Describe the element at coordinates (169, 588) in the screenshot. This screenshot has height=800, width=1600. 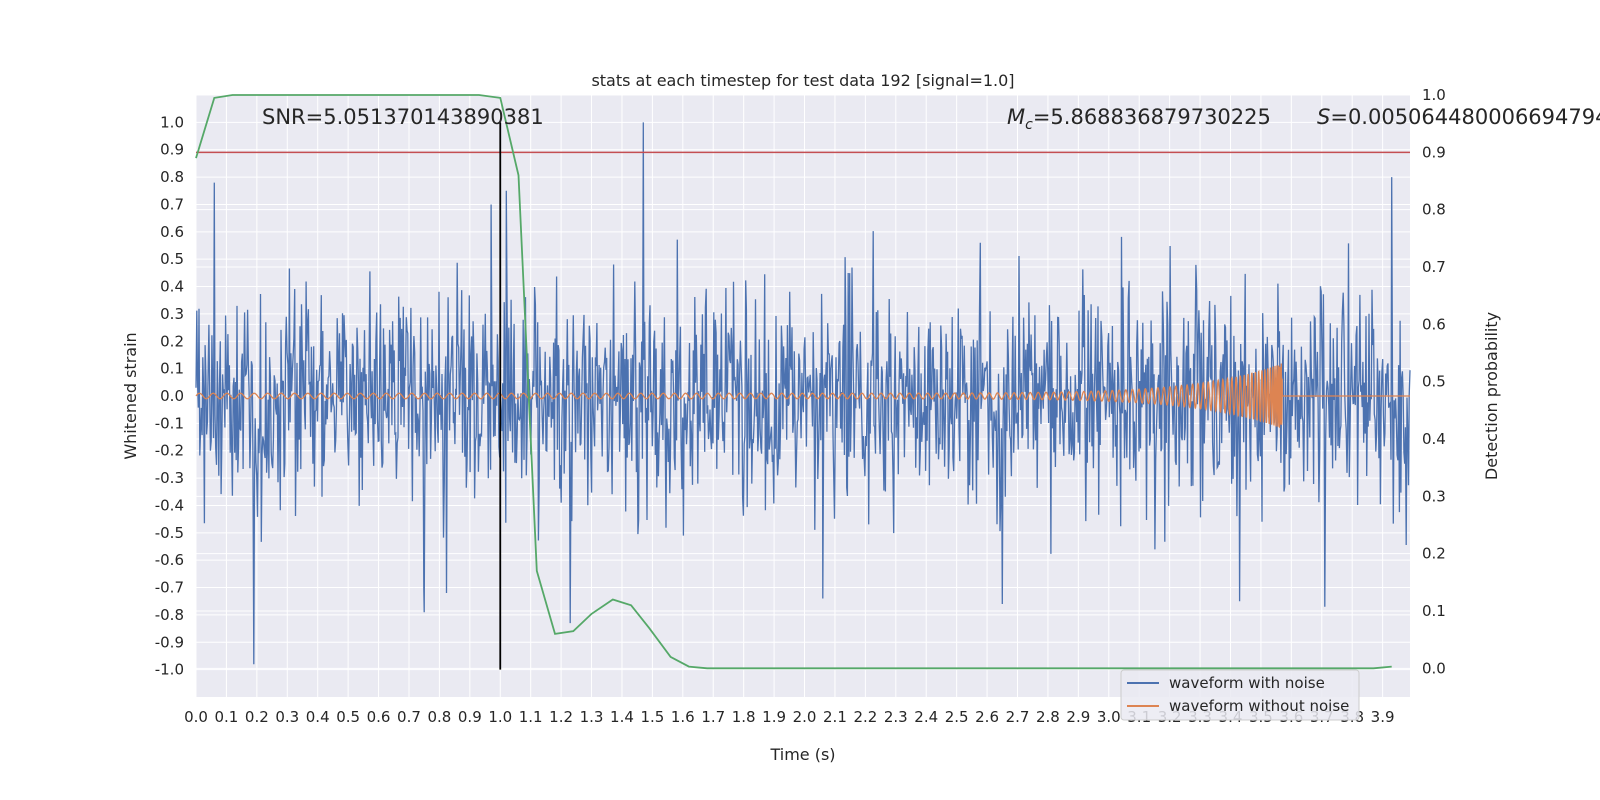
I see `y-tick-label-left: -0.7` at that location.